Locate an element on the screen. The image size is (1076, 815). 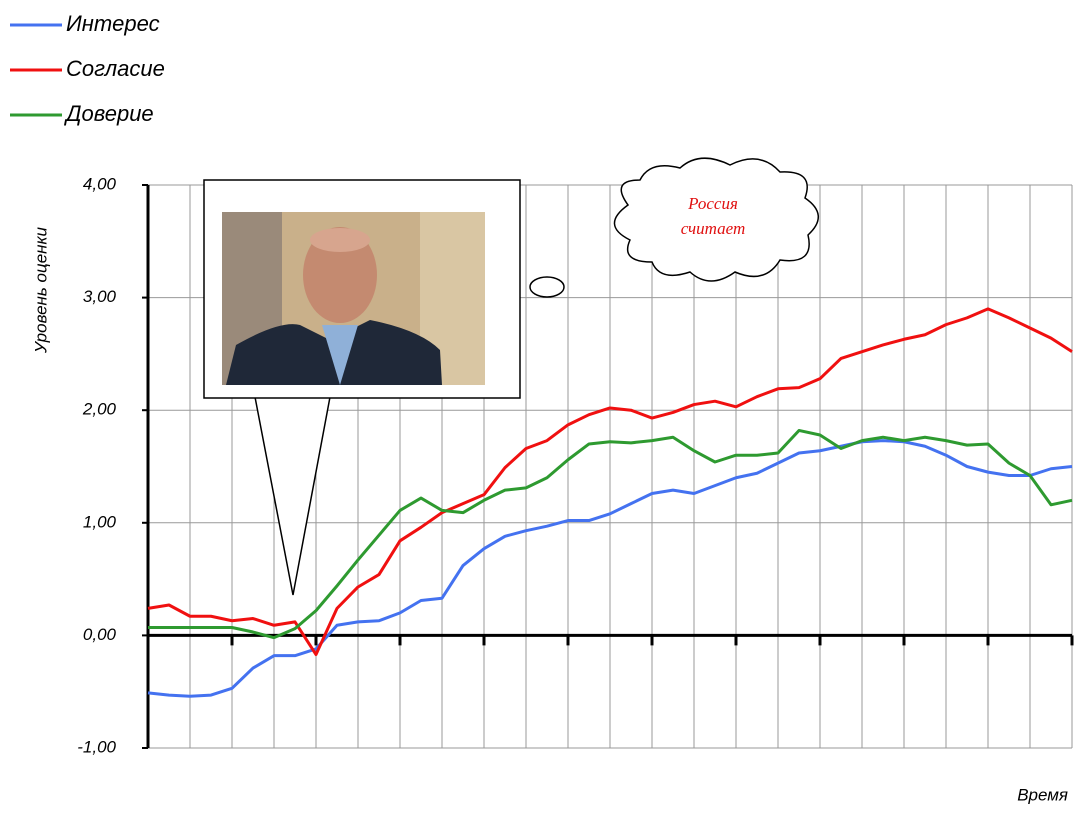
y-tick-label: 2,00 is located at coordinates (99, 409).